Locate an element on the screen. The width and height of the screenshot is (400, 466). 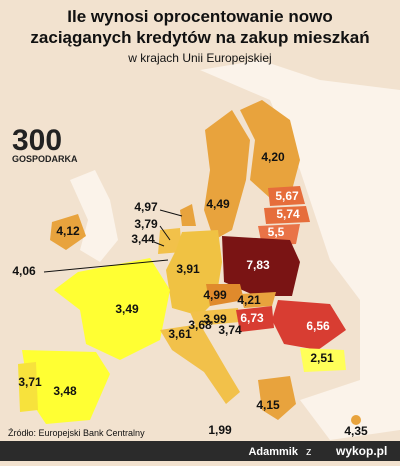
rate-label: 3,71 is located at coordinates (30, 382).